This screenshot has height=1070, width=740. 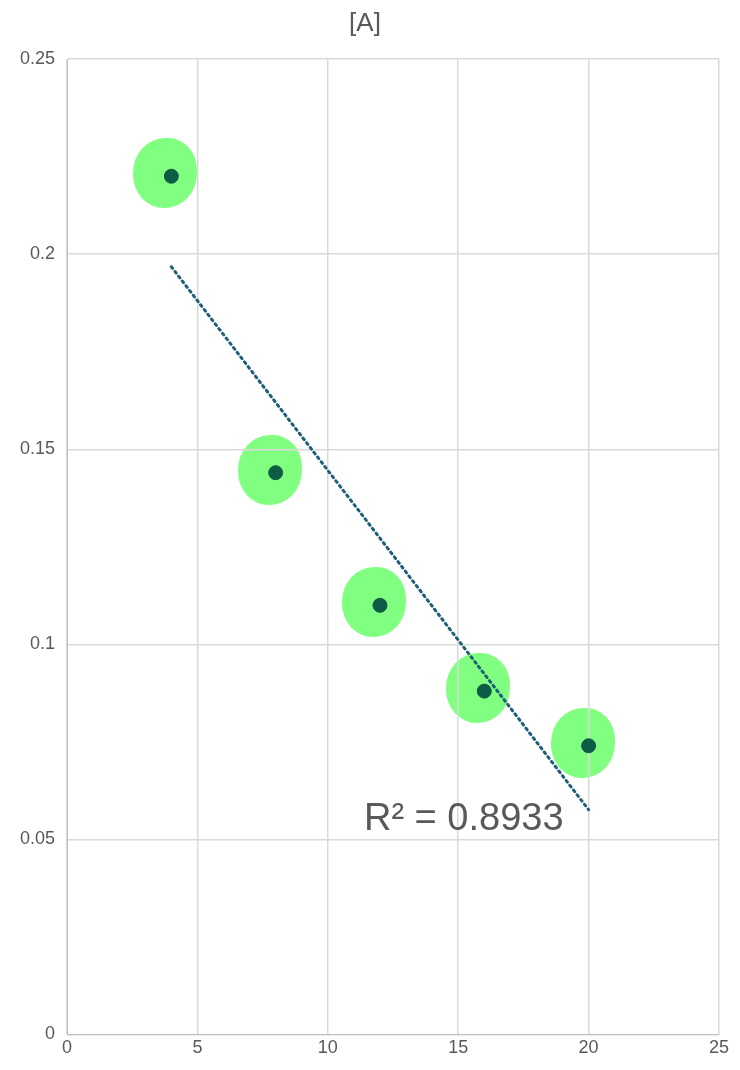 What do you see at coordinates (43, 643) in the screenshot?
I see `y-tick-label: 0.1` at bounding box center [43, 643].